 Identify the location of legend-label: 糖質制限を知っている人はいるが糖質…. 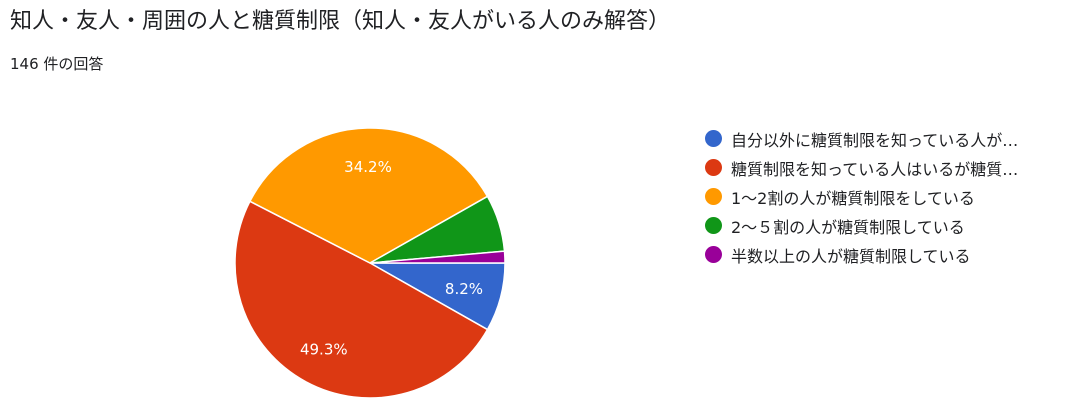
(875, 169).